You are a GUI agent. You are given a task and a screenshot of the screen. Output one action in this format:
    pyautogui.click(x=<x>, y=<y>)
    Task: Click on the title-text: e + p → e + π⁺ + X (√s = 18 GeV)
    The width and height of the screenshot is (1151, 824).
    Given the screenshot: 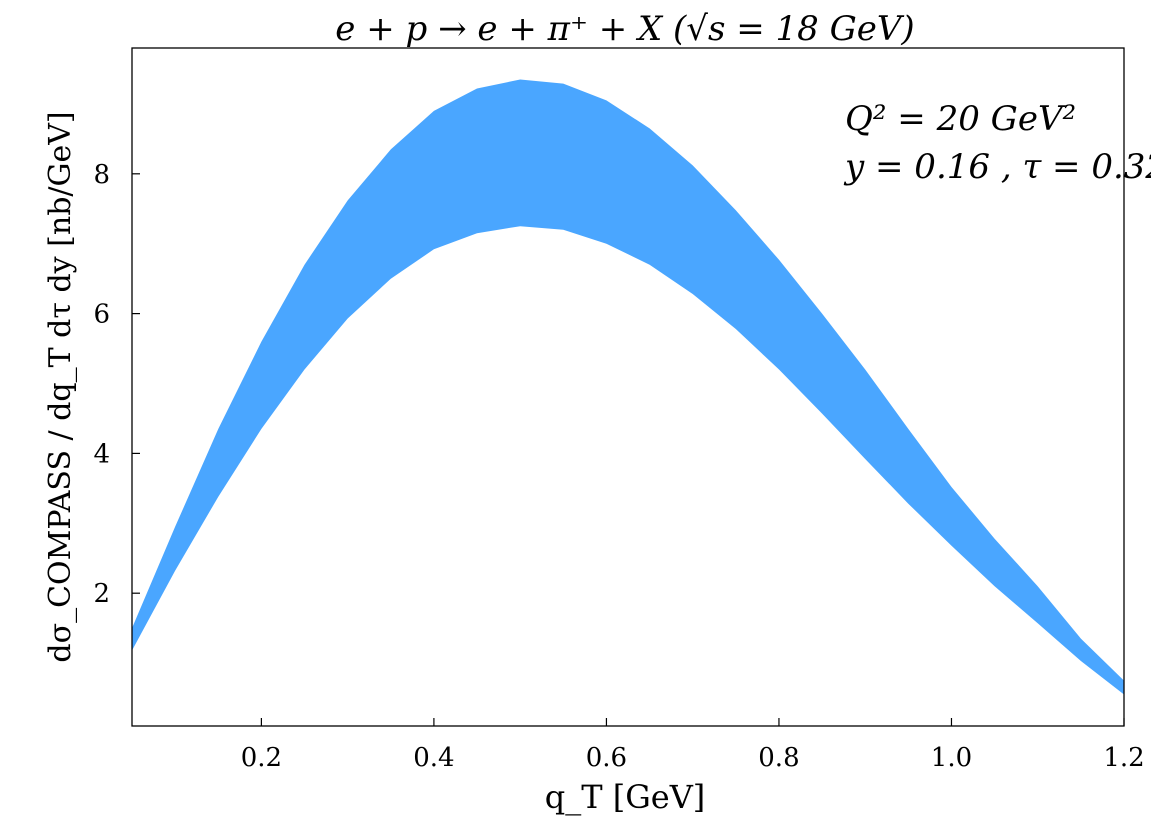 What is the action you would take?
    pyautogui.click(x=624, y=29)
    